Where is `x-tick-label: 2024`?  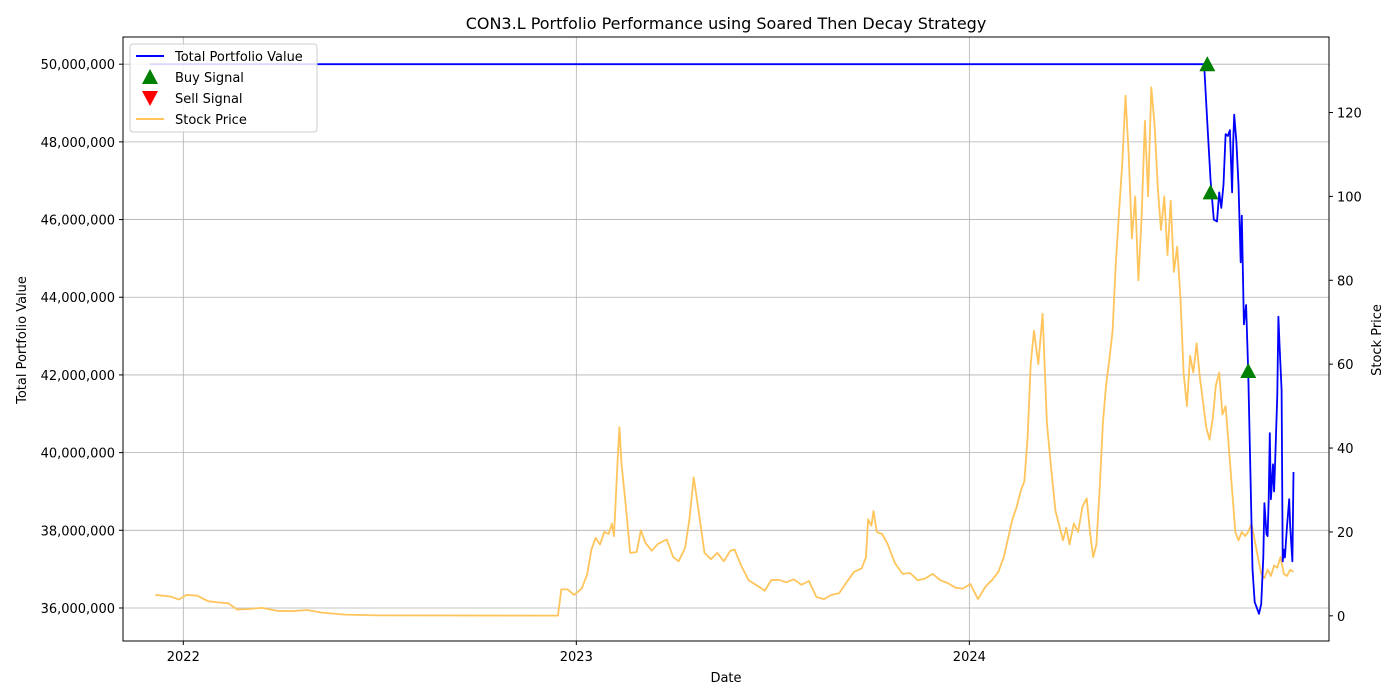
x-tick-label: 2024 is located at coordinates (969, 657).